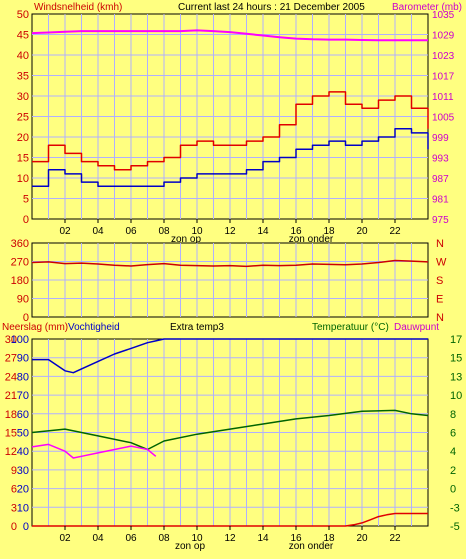 This screenshot has height=559, width=466. I want to click on wind-tick-label: 15, so click(23, 159).